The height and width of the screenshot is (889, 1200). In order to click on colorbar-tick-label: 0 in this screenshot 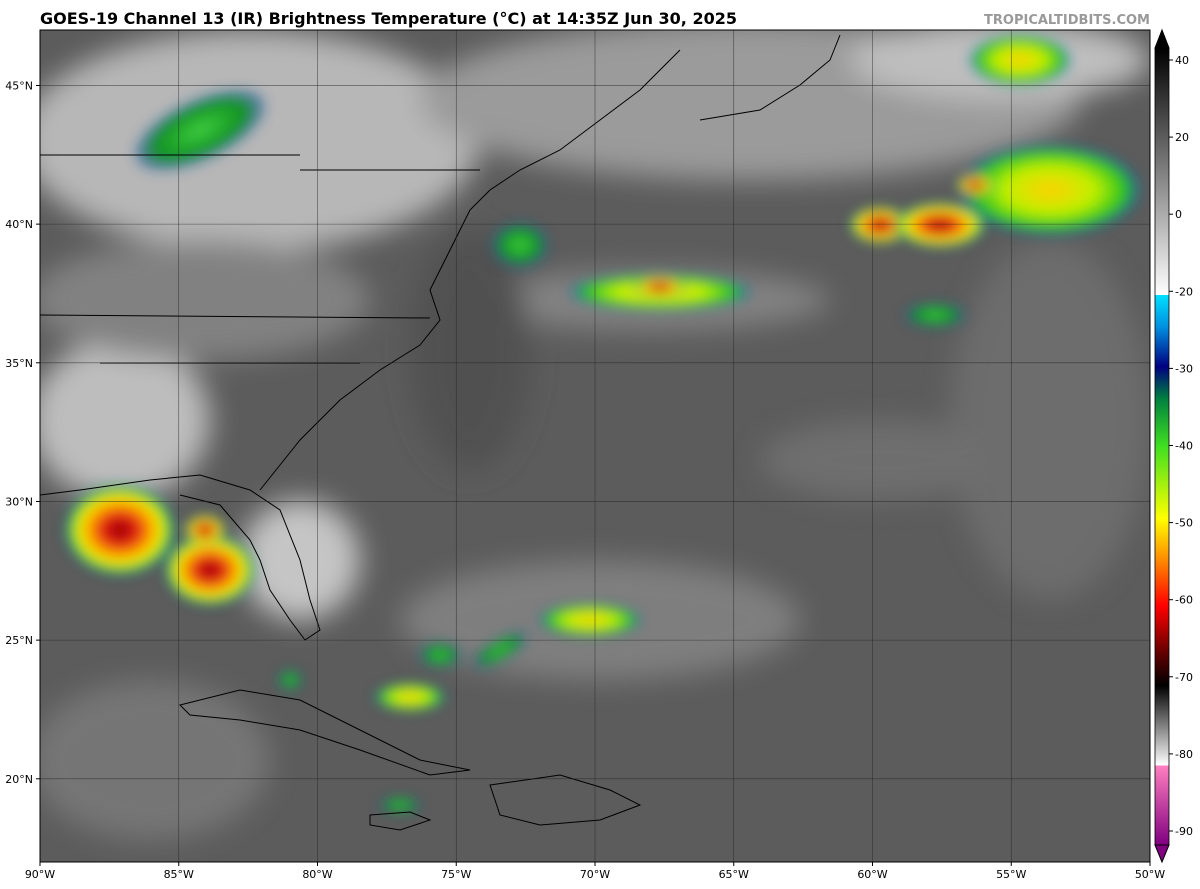, I will do `click(1178, 214)`.